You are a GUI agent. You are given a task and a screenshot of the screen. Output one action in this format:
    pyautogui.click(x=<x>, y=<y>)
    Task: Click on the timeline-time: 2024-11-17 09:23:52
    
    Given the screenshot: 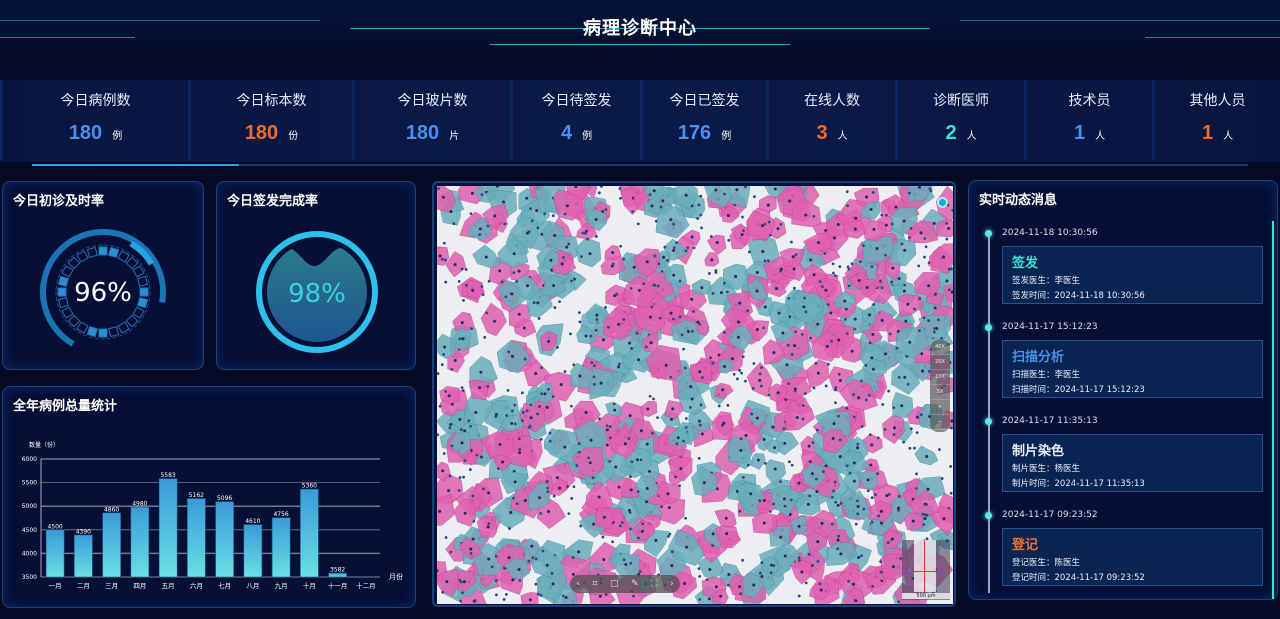 What is the action you would take?
    pyautogui.click(x=1050, y=515)
    